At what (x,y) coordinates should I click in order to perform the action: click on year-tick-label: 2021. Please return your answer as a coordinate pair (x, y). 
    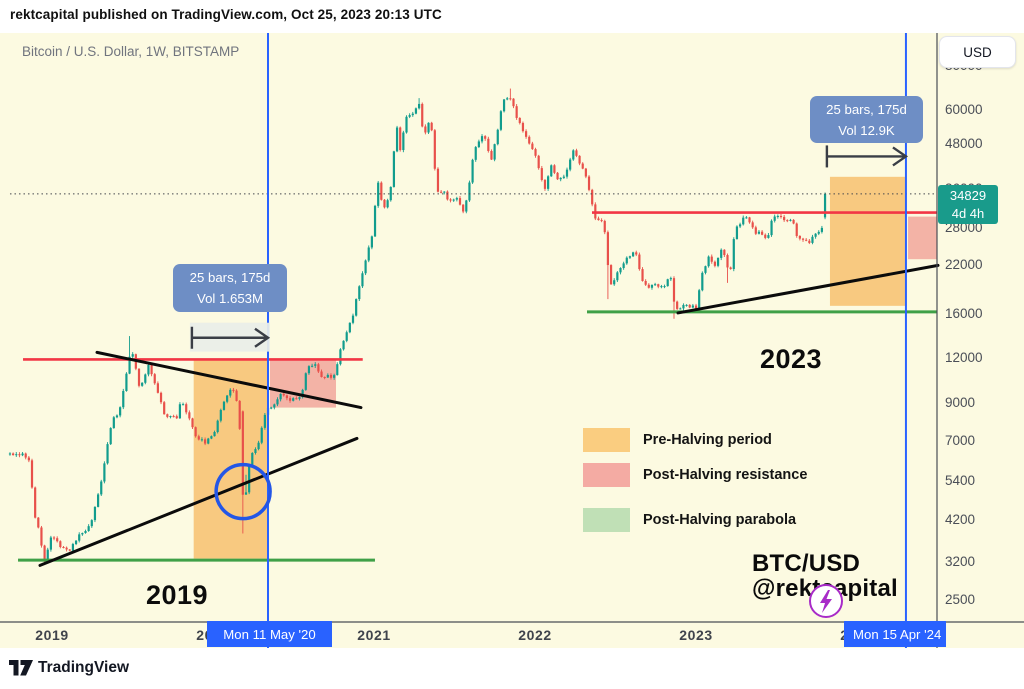
    Looking at the image, I should click on (374, 635).